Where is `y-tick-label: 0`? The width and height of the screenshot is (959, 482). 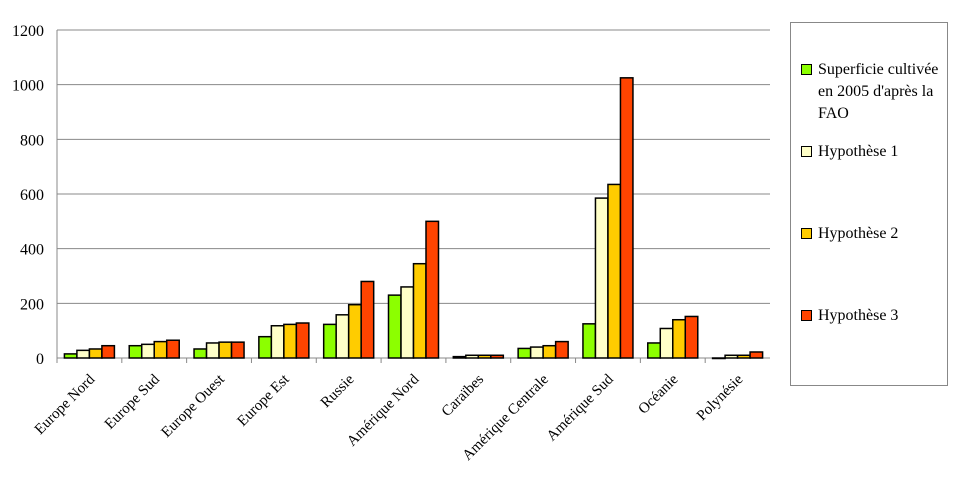
y-tick-label: 0 is located at coordinates (40, 359).